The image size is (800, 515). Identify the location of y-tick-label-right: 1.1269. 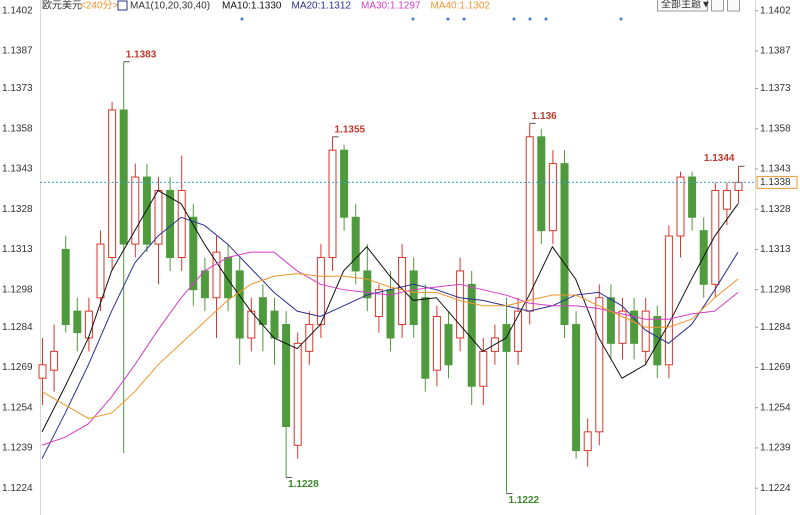
(775, 367).